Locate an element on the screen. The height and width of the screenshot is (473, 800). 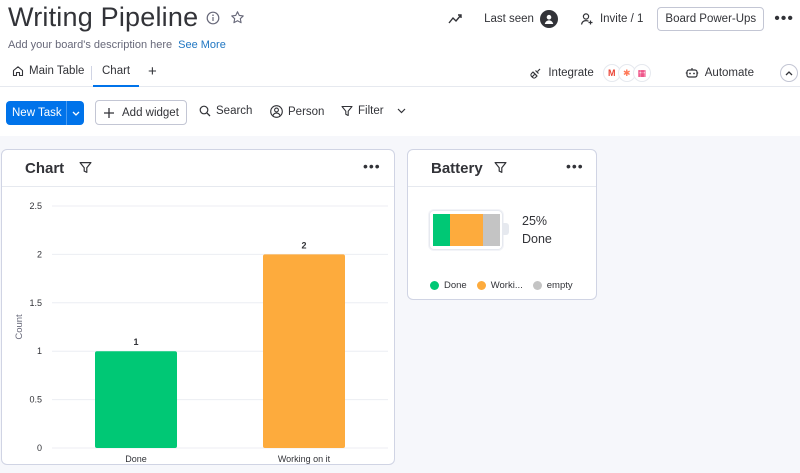
new-task-dropdown is located at coordinates (75, 113).